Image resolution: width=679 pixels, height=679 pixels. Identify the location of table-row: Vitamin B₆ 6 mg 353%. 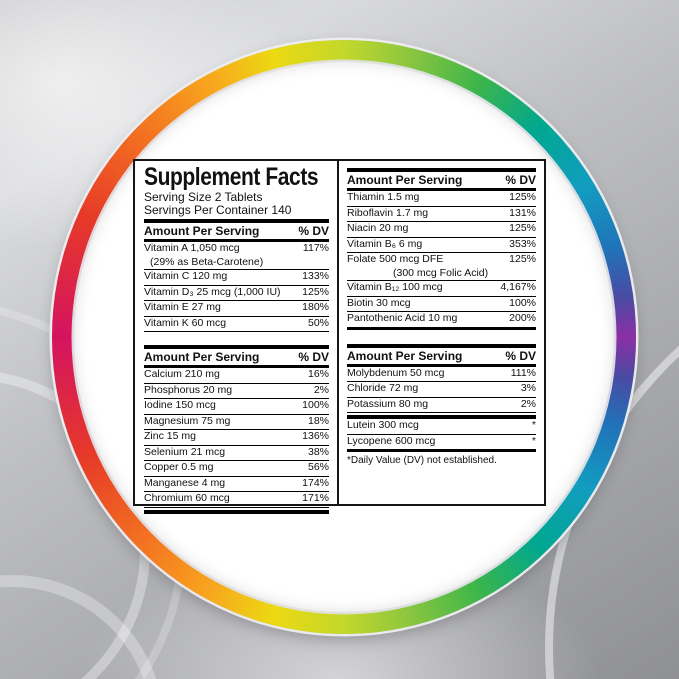
(441, 245).